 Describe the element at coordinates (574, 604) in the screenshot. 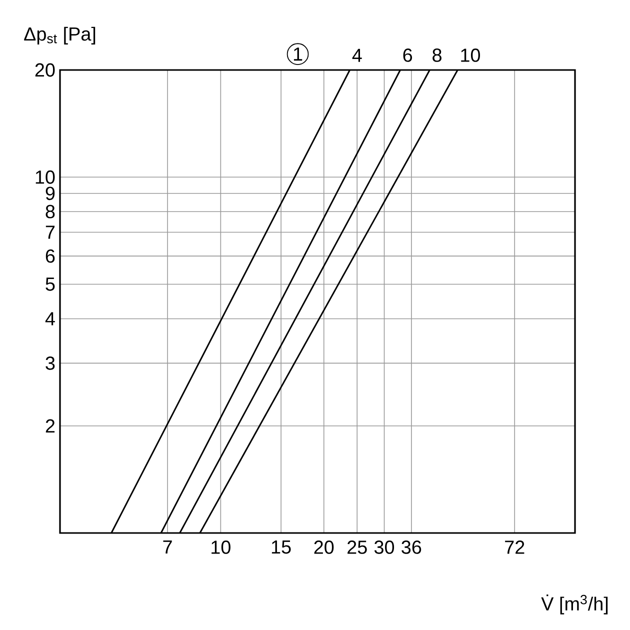

I see `x-axis-title: V̇ [m$^{3}$/h]` at that location.